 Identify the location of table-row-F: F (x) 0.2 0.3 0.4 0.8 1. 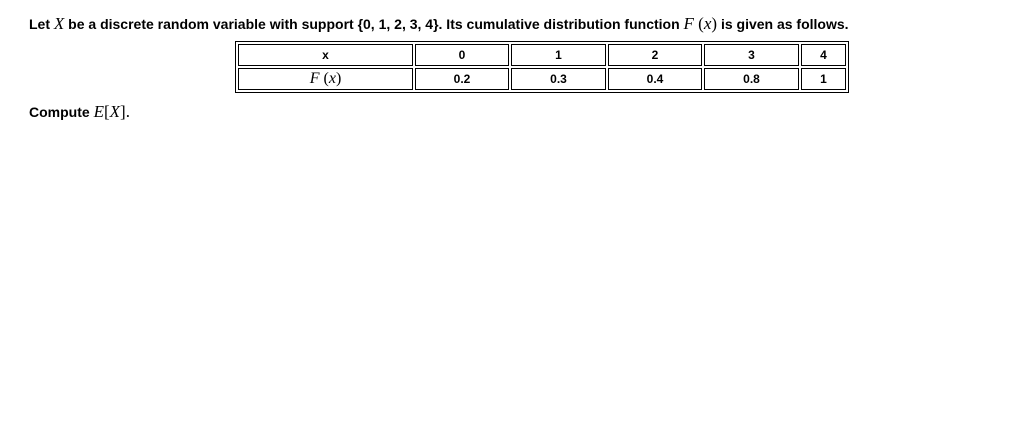
(542, 79).